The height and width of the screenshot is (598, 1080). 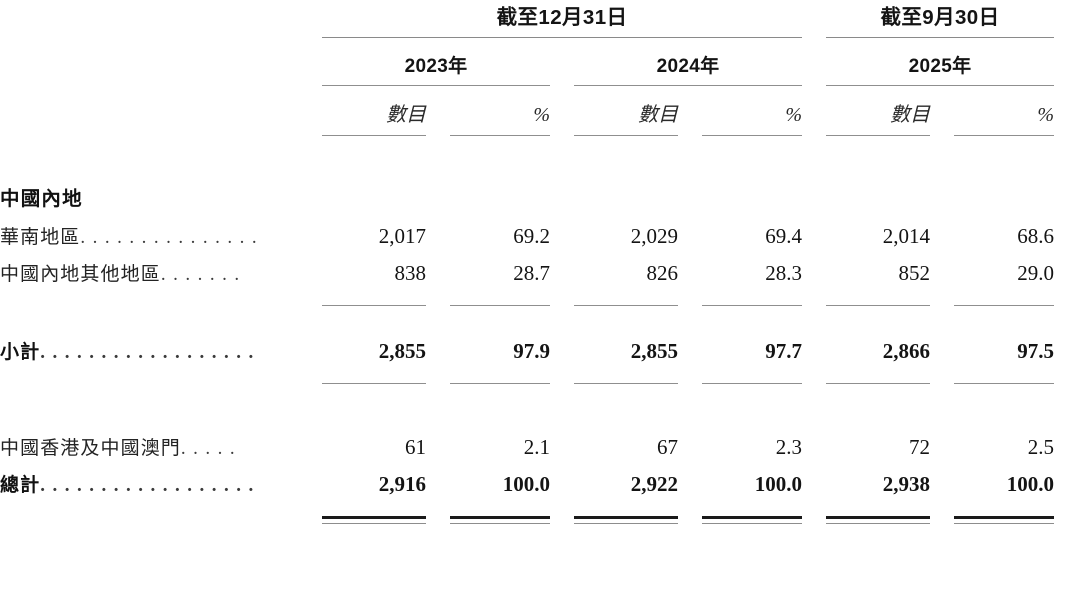 I want to click on cell-2024-percent: 2.3, so click(x=788, y=447).